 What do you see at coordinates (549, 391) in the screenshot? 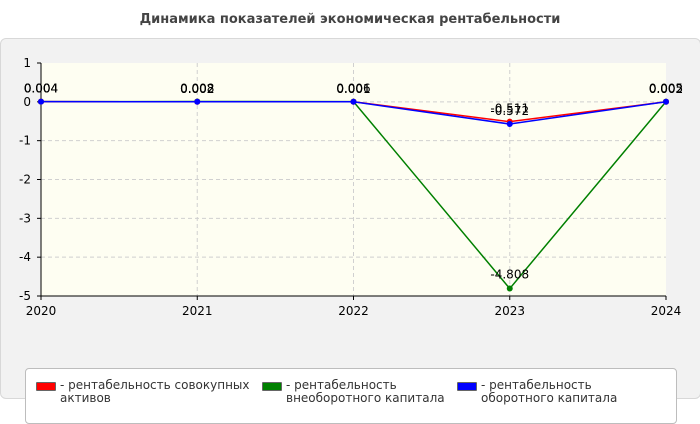
I see `legend-label: - рентабельность оборотного капитала` at bounding box center [549, 391].